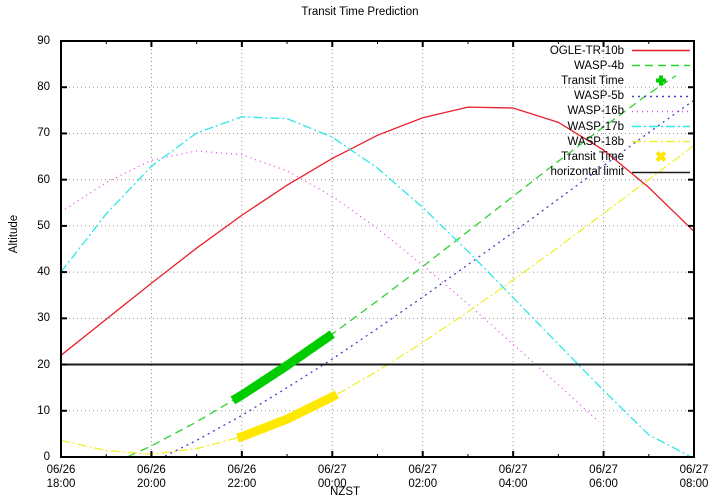 This screenshot has height=504, width=720. What do you see at coordinates (61, 477) in the screenshot?
I see `x-tick-label: 06/26 18:00` at bounding box center [61, 477].